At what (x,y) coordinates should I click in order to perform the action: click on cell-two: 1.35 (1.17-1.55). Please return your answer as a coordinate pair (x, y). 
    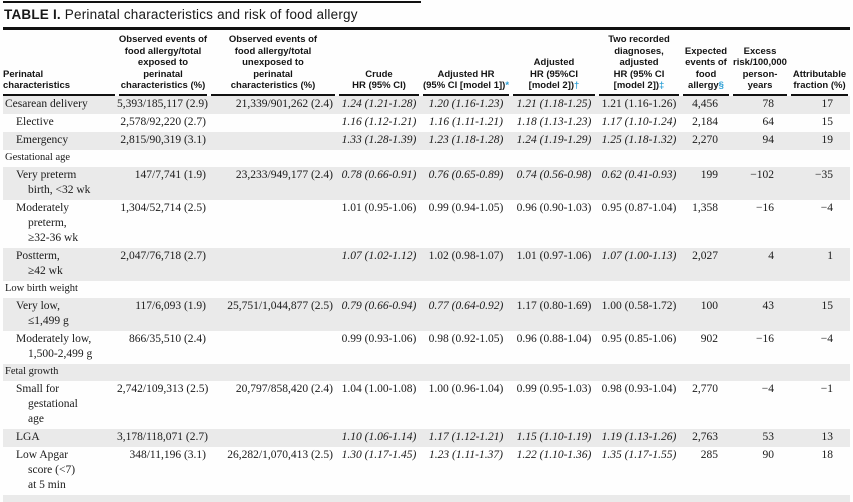
    Looking at the image, I should click on (639, 455).